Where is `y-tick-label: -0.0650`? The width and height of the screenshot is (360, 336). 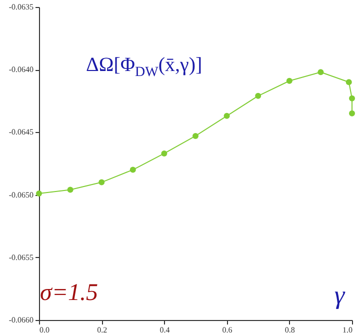
y-tick-label: -0.0650 is located at coordinates (21, 195).